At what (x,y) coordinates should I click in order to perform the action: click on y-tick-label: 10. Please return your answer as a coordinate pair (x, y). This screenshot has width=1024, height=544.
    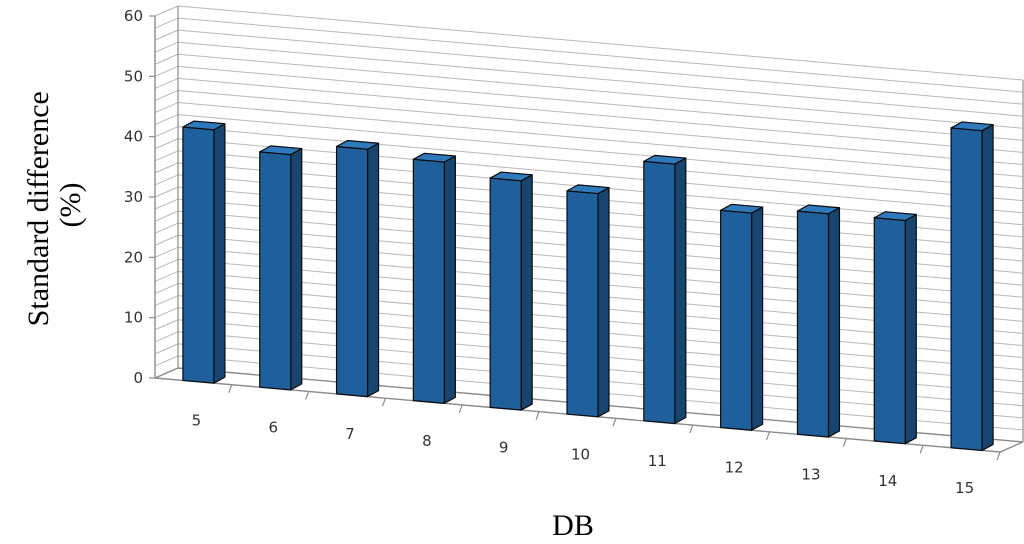
    Looking at the image, I should click on (133, 318).